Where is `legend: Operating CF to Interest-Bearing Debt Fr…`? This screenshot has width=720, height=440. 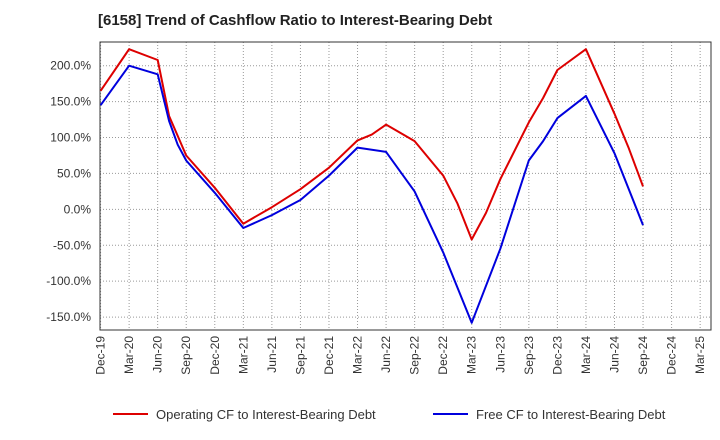
legend: Operating CF to Interest-Bearing Debt Fr… is located at coordinates (389, 414).